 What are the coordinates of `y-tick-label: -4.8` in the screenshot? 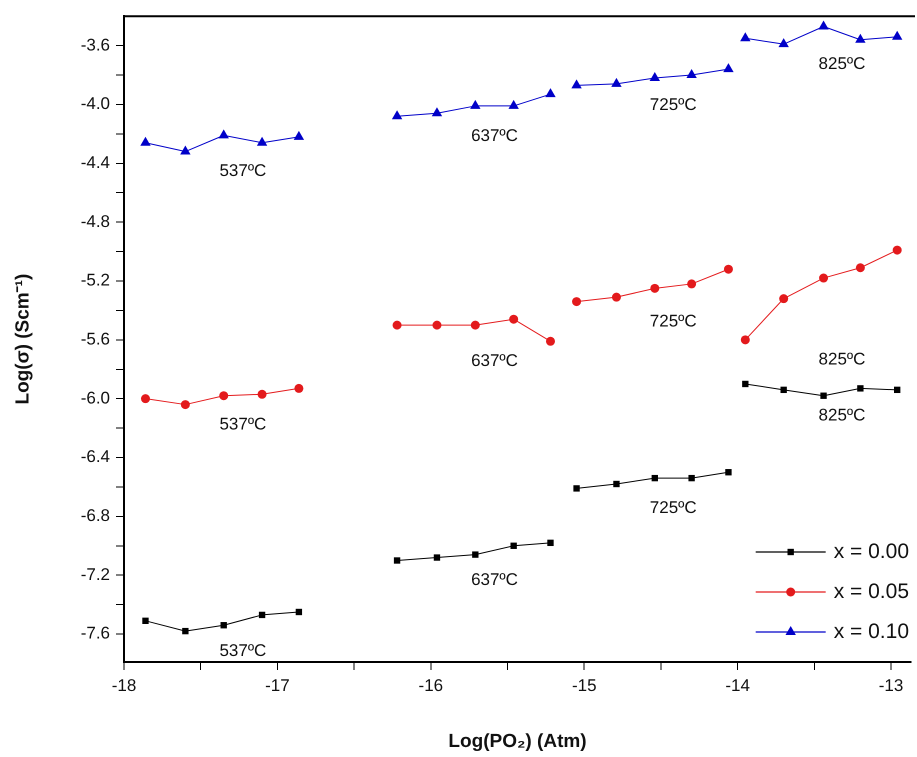 It's located at (95, 221).